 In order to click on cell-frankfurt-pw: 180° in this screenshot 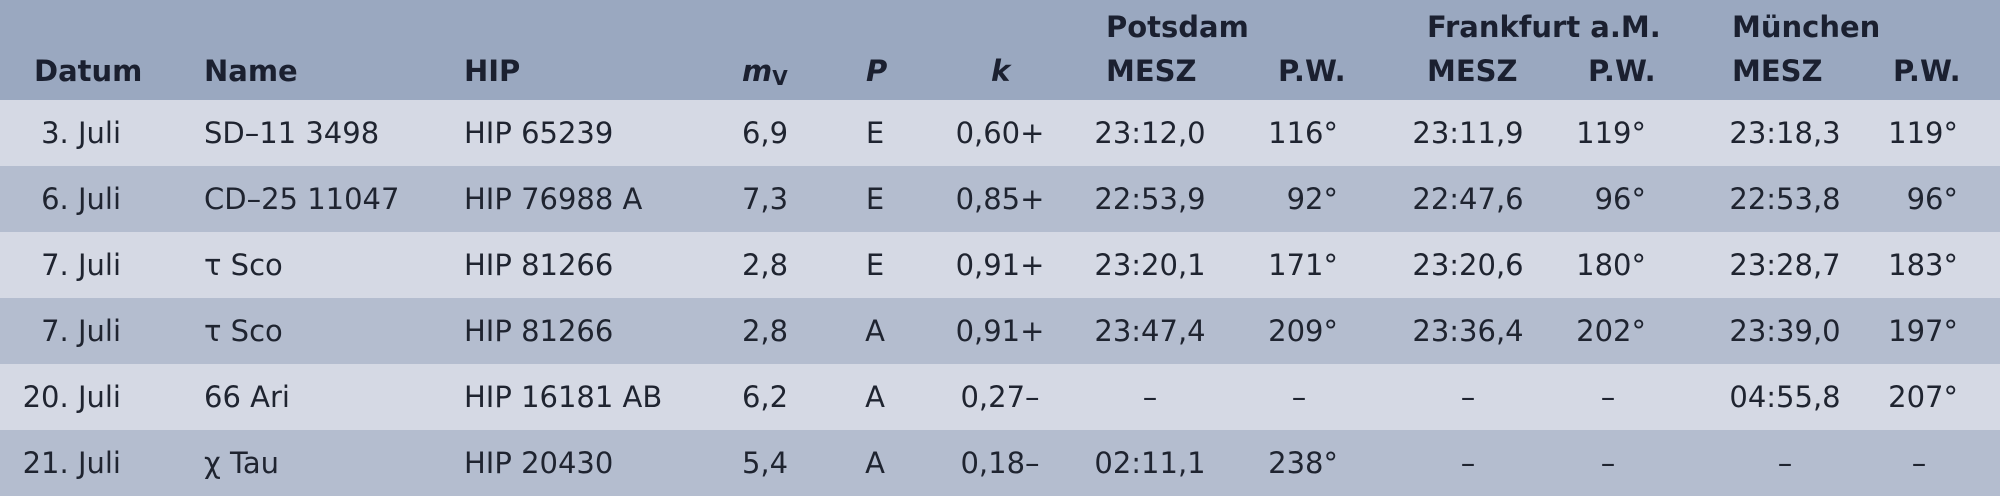, I will do `click(1611, 265)`.